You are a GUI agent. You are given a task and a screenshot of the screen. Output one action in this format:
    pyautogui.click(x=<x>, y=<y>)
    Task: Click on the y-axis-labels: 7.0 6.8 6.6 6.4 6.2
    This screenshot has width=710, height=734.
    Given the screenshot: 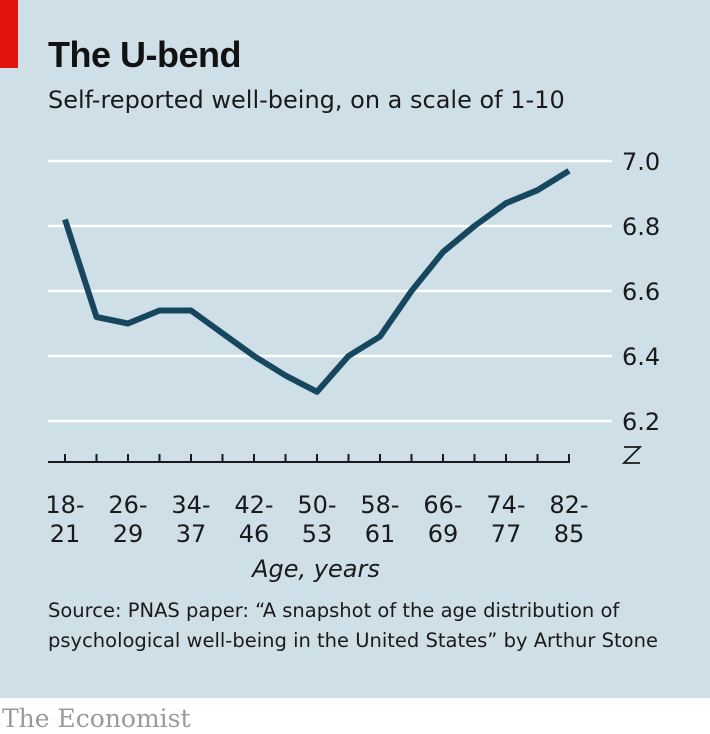 What is the action you would take?
    pyautogui.click(x=641, y=292)
    